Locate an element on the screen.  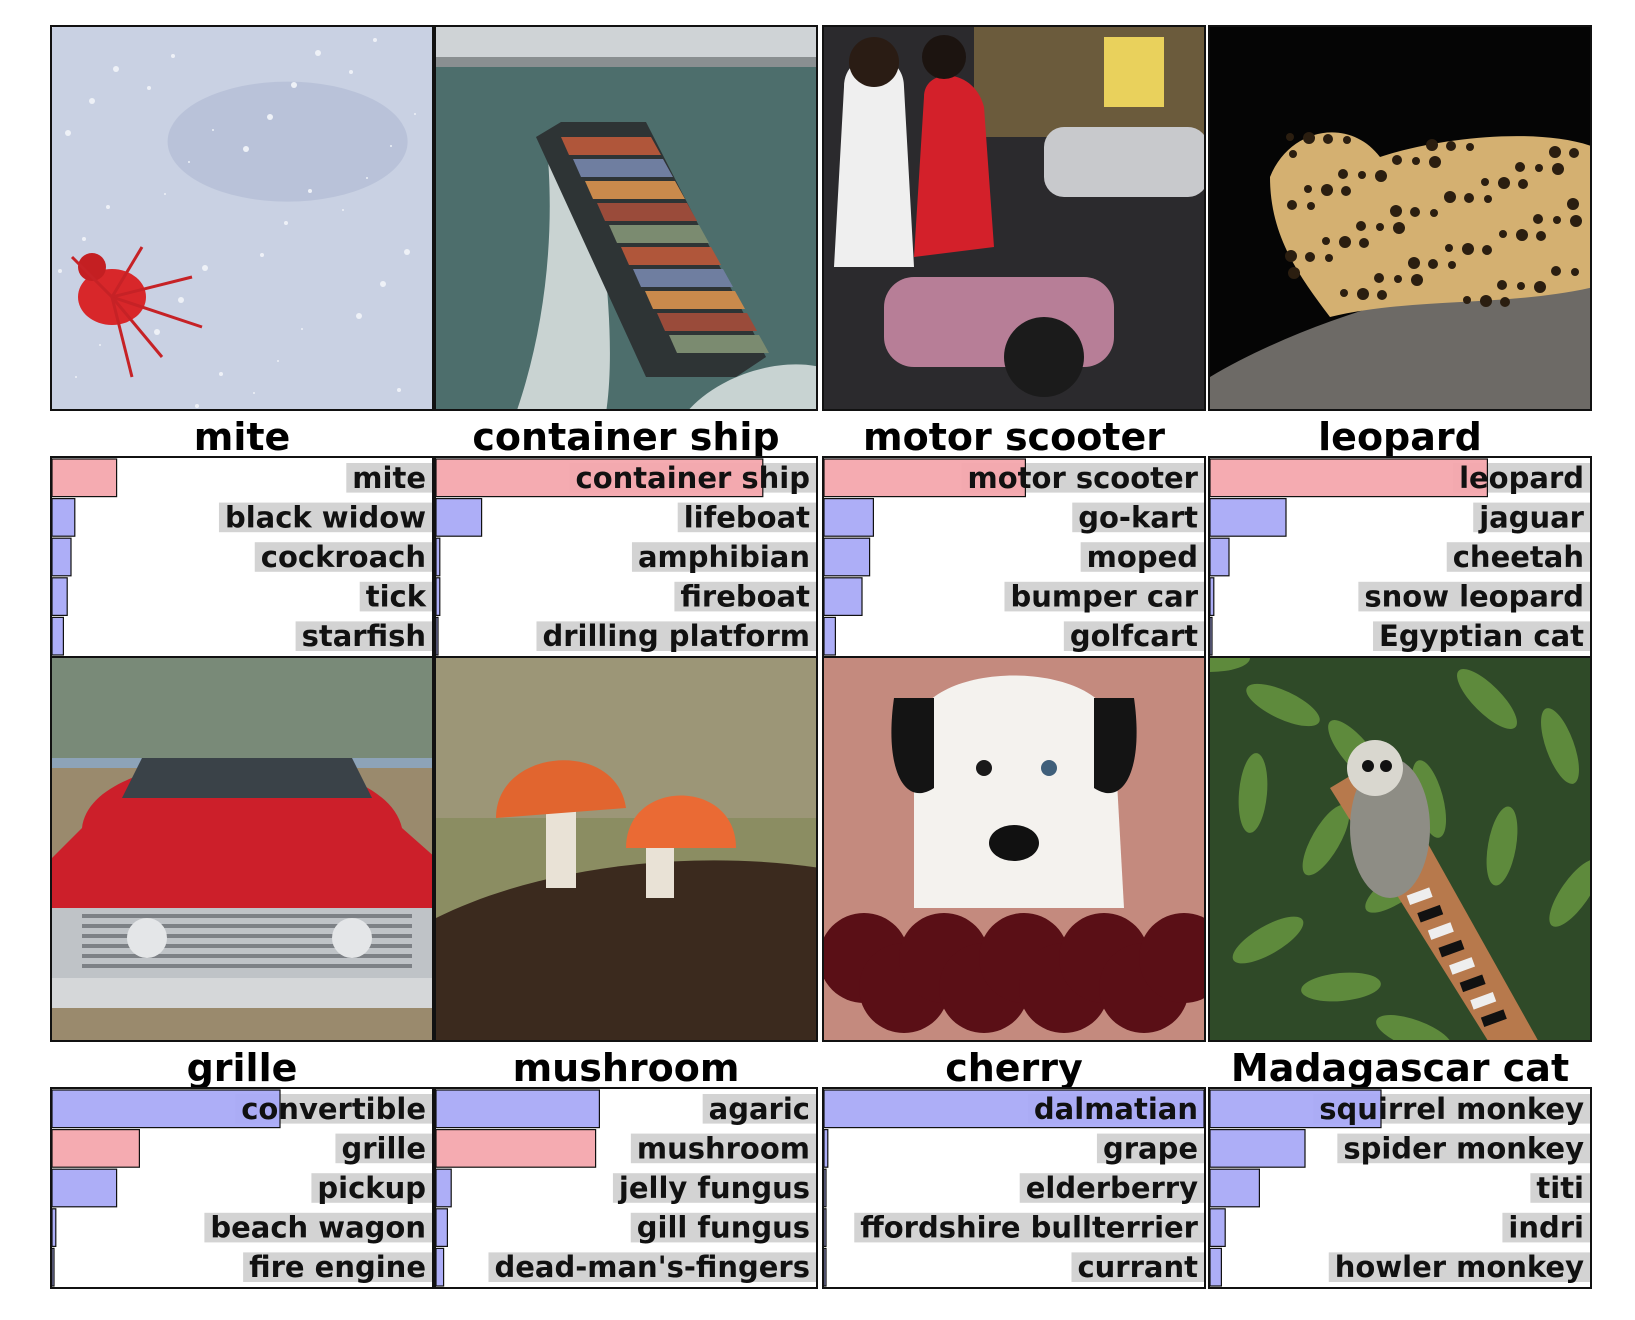
category-label: squirrel monkey is located at coordinates (1451, 1109).